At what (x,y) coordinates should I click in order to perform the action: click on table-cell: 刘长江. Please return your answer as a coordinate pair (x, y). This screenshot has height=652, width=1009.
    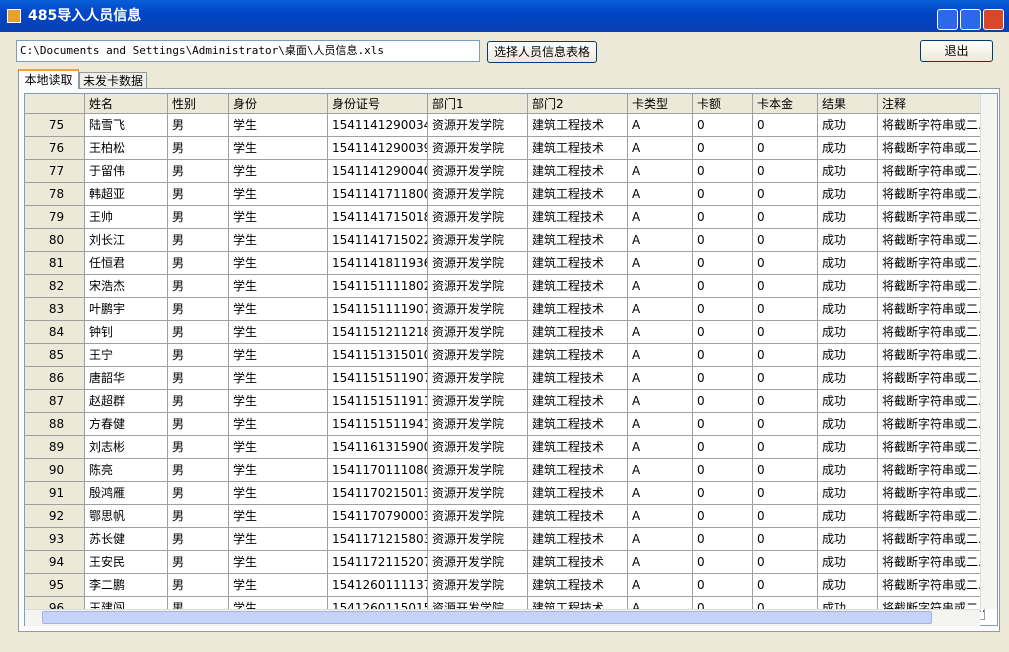
    Looking at the image, I should click on (126, 240).